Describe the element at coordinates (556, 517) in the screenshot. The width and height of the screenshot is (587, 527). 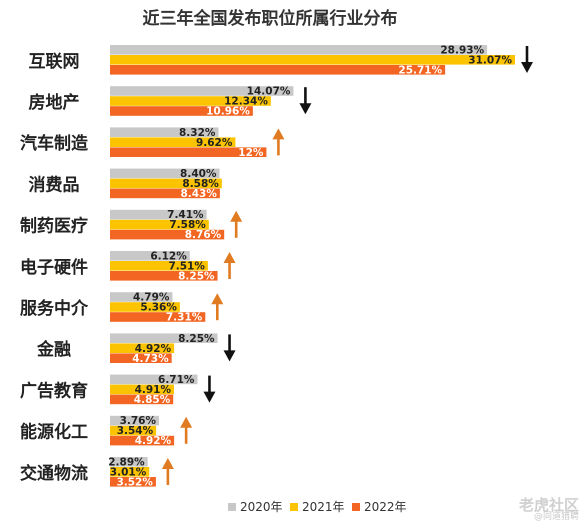
I see `watermark-sub: @同道猎聘` at that location.